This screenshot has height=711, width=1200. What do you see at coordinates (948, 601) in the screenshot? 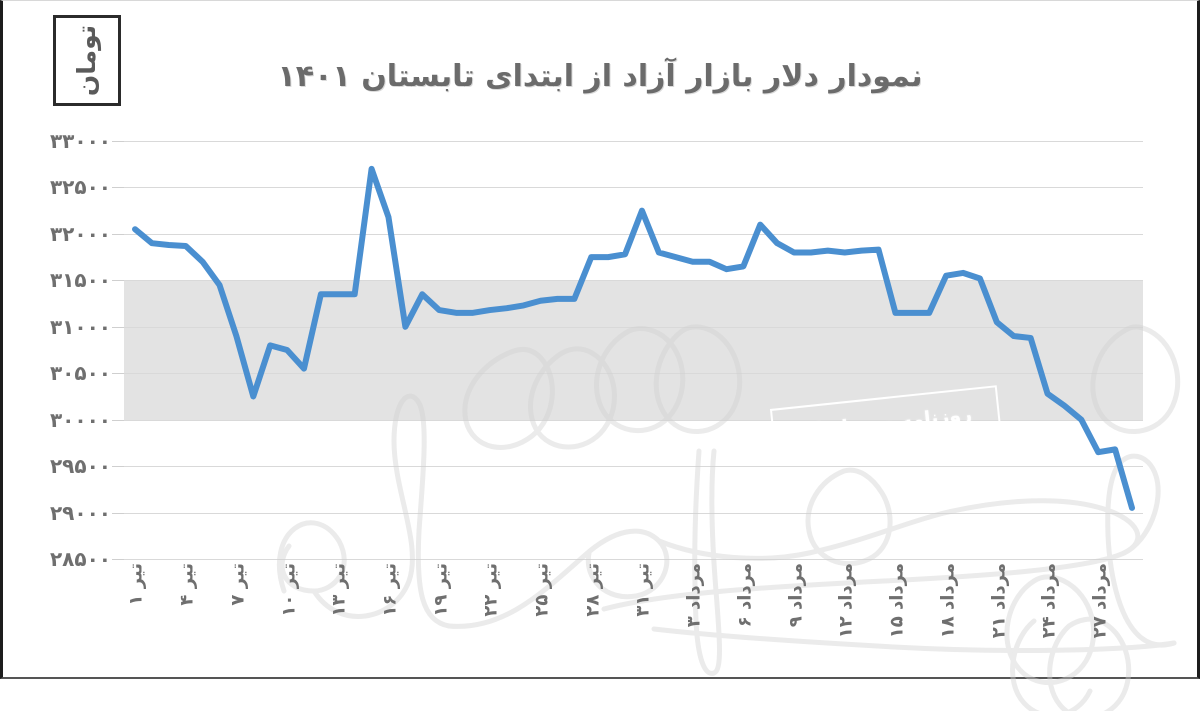
I see `x-axis-tick-label: مرداد ۱۸` at bounding box center [948, 601].